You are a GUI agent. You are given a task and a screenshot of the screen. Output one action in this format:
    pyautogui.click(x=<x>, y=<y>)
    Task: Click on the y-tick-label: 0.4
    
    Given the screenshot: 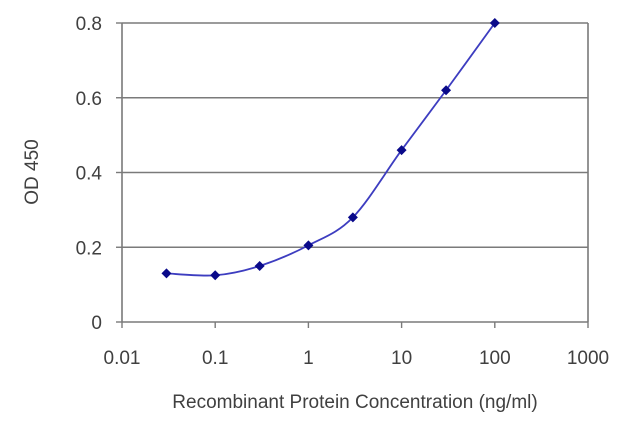 What is the action you would take?
    pyautogui.click(x=89, y=174)
    